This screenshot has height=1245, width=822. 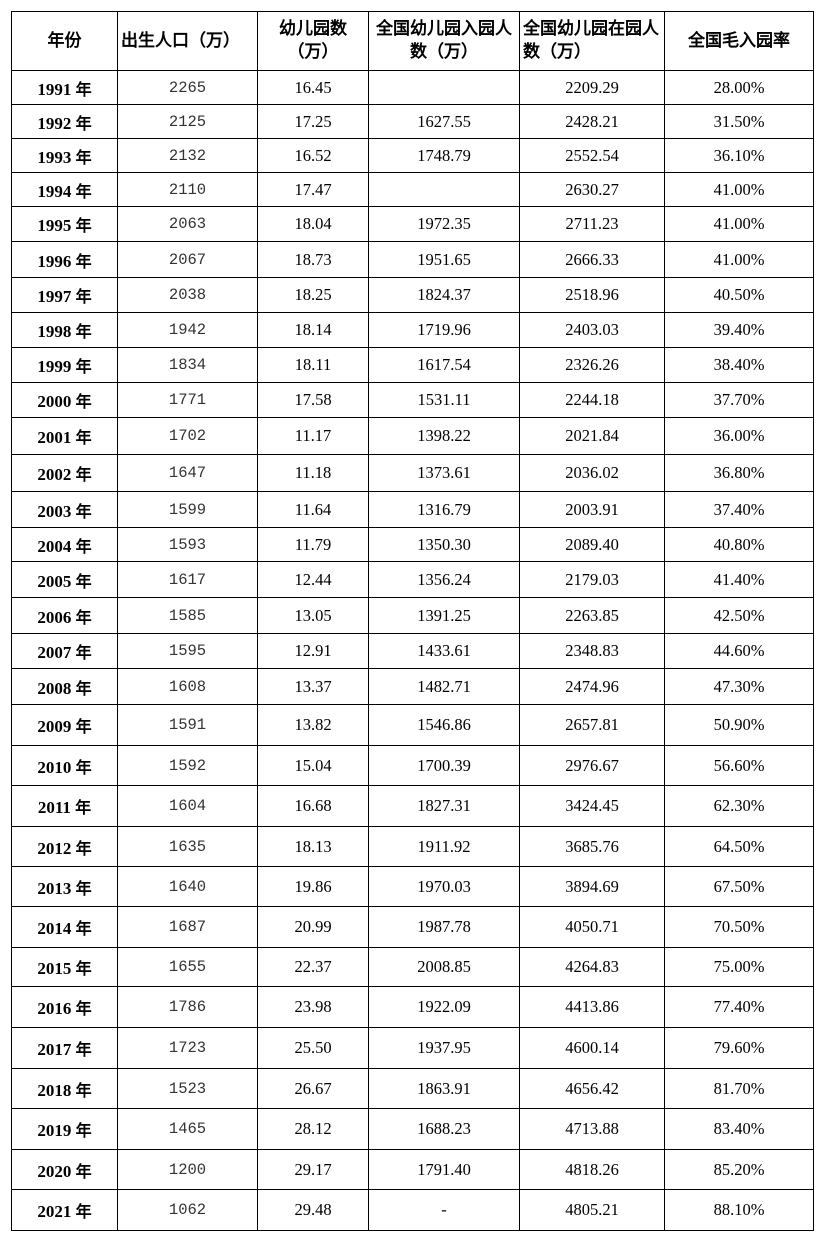 I want to click on year-number: 1998, so click(x=54, y=331).